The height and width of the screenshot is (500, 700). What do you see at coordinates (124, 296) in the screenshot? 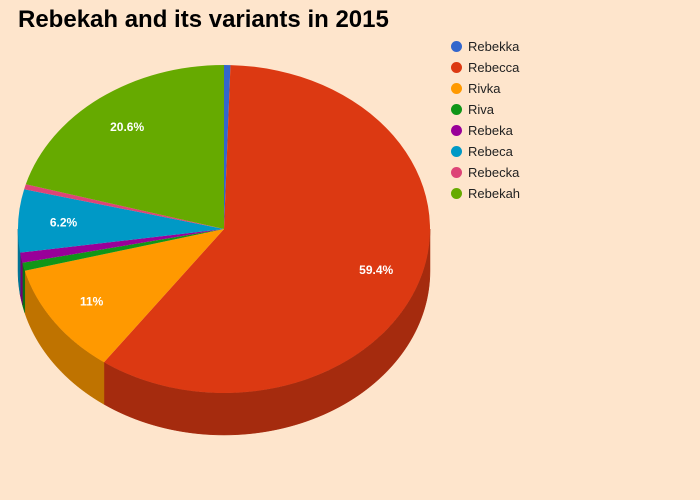
I see `pie-slice-rivka` at bounding box center [124, 296].